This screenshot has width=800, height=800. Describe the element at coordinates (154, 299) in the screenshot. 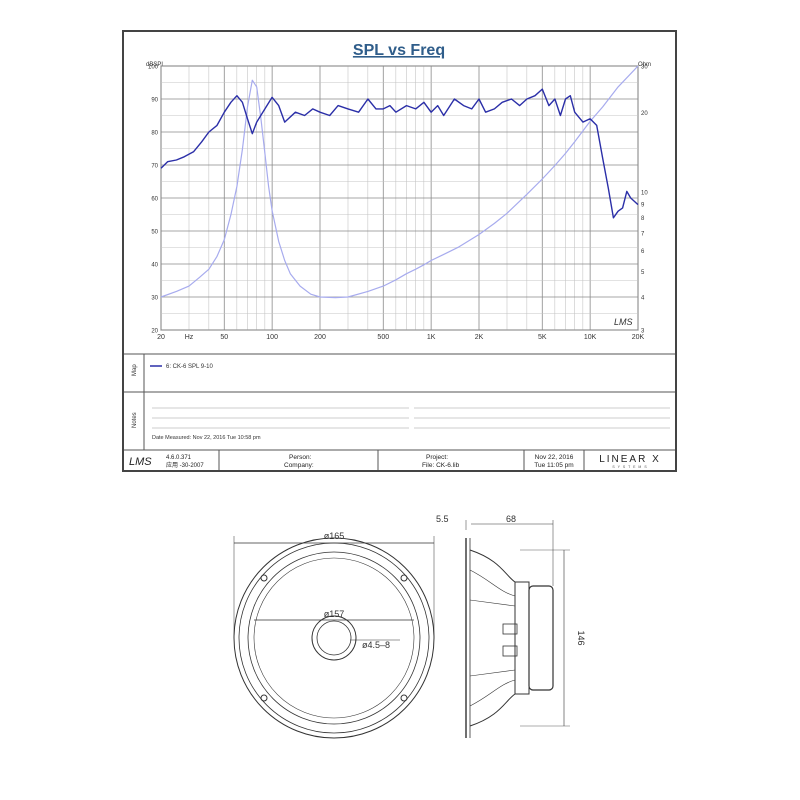

I see `y-left-tick-label: 30` at that location.